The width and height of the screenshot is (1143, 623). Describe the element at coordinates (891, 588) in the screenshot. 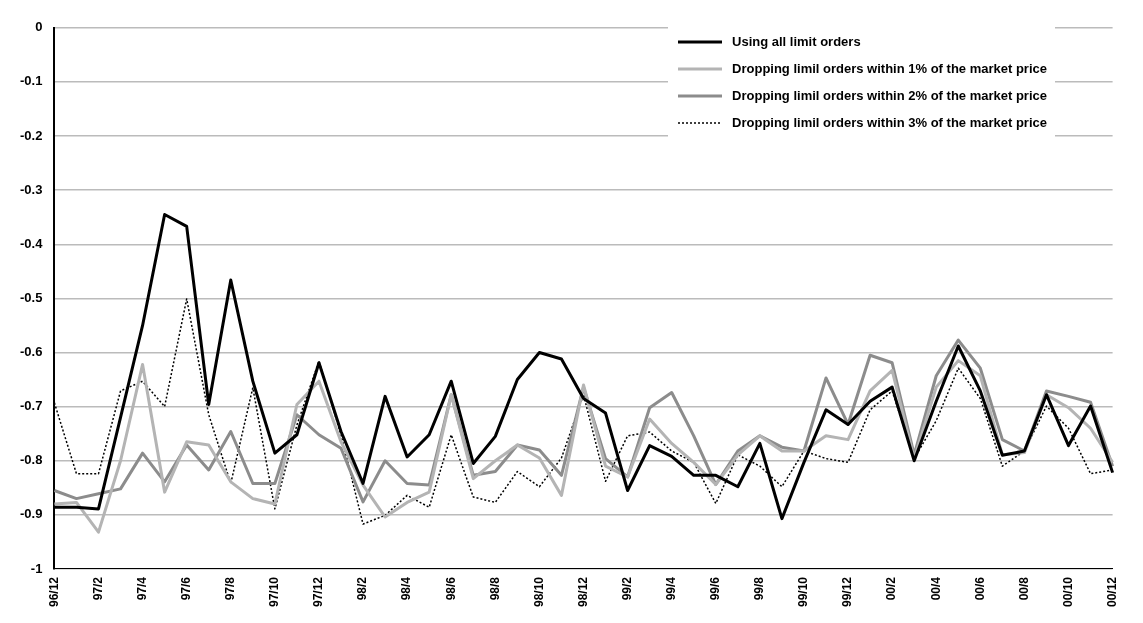

I see `x-tick-label: 00/2` at that location.